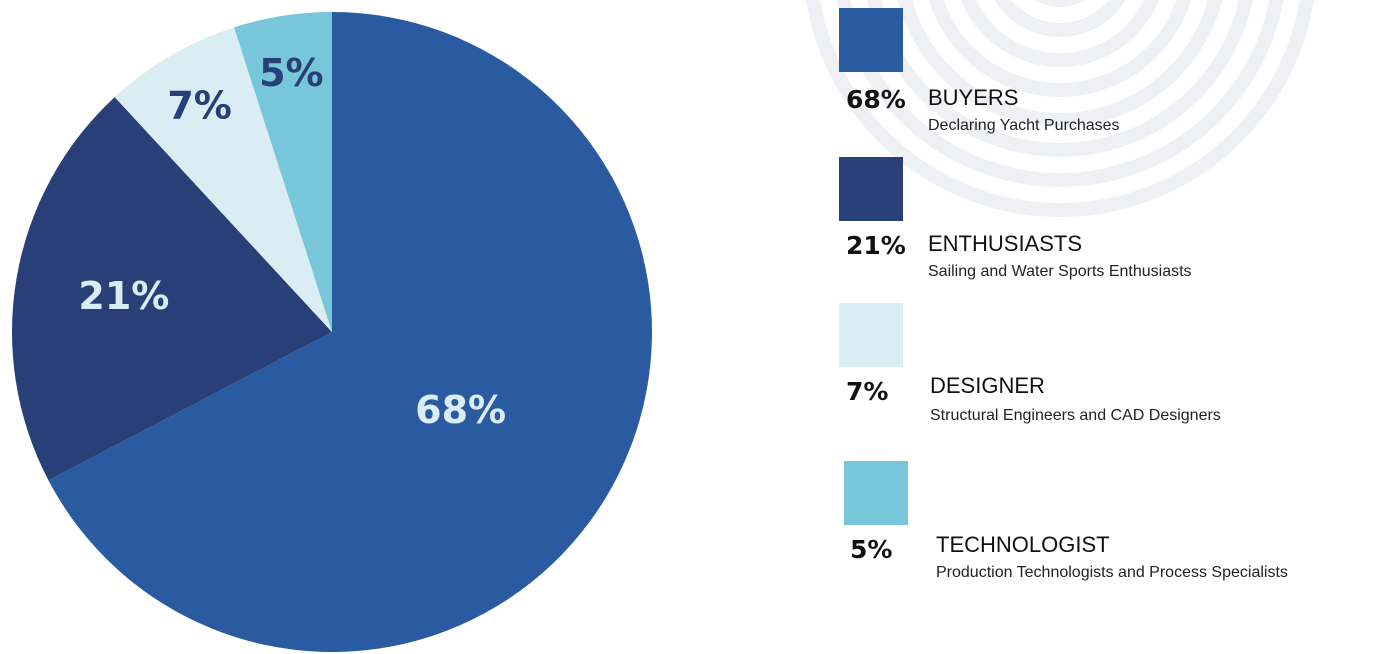  Describe the element at coordinates (291, 73) in the screenshot. I see `pie-label-technologist: 5%` at that location.